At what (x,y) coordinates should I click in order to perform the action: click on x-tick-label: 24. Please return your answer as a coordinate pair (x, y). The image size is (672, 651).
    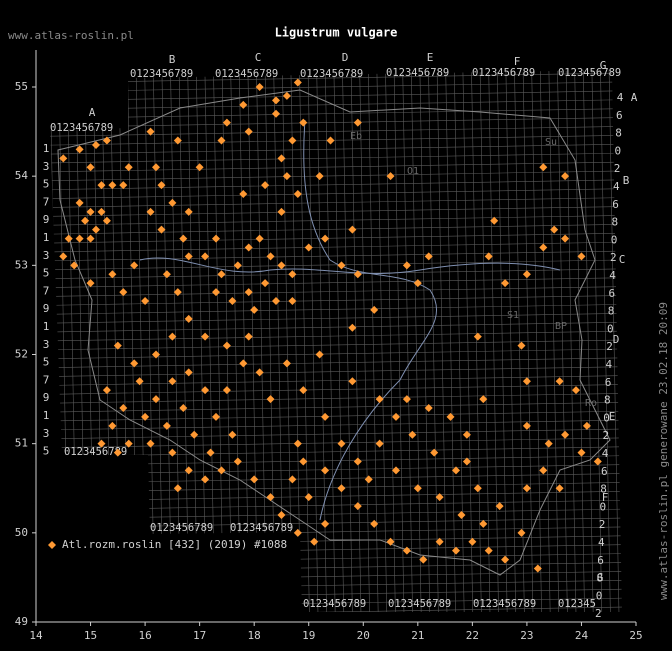
    Looking at the image, I should click on (582, 635).